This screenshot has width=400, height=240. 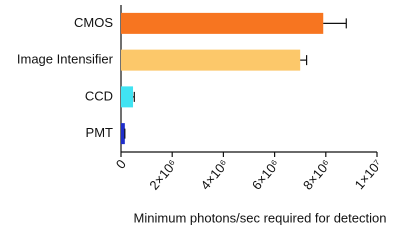 I want to click on x-tick-label: 4×10⁶, so click(x=215, y=174).